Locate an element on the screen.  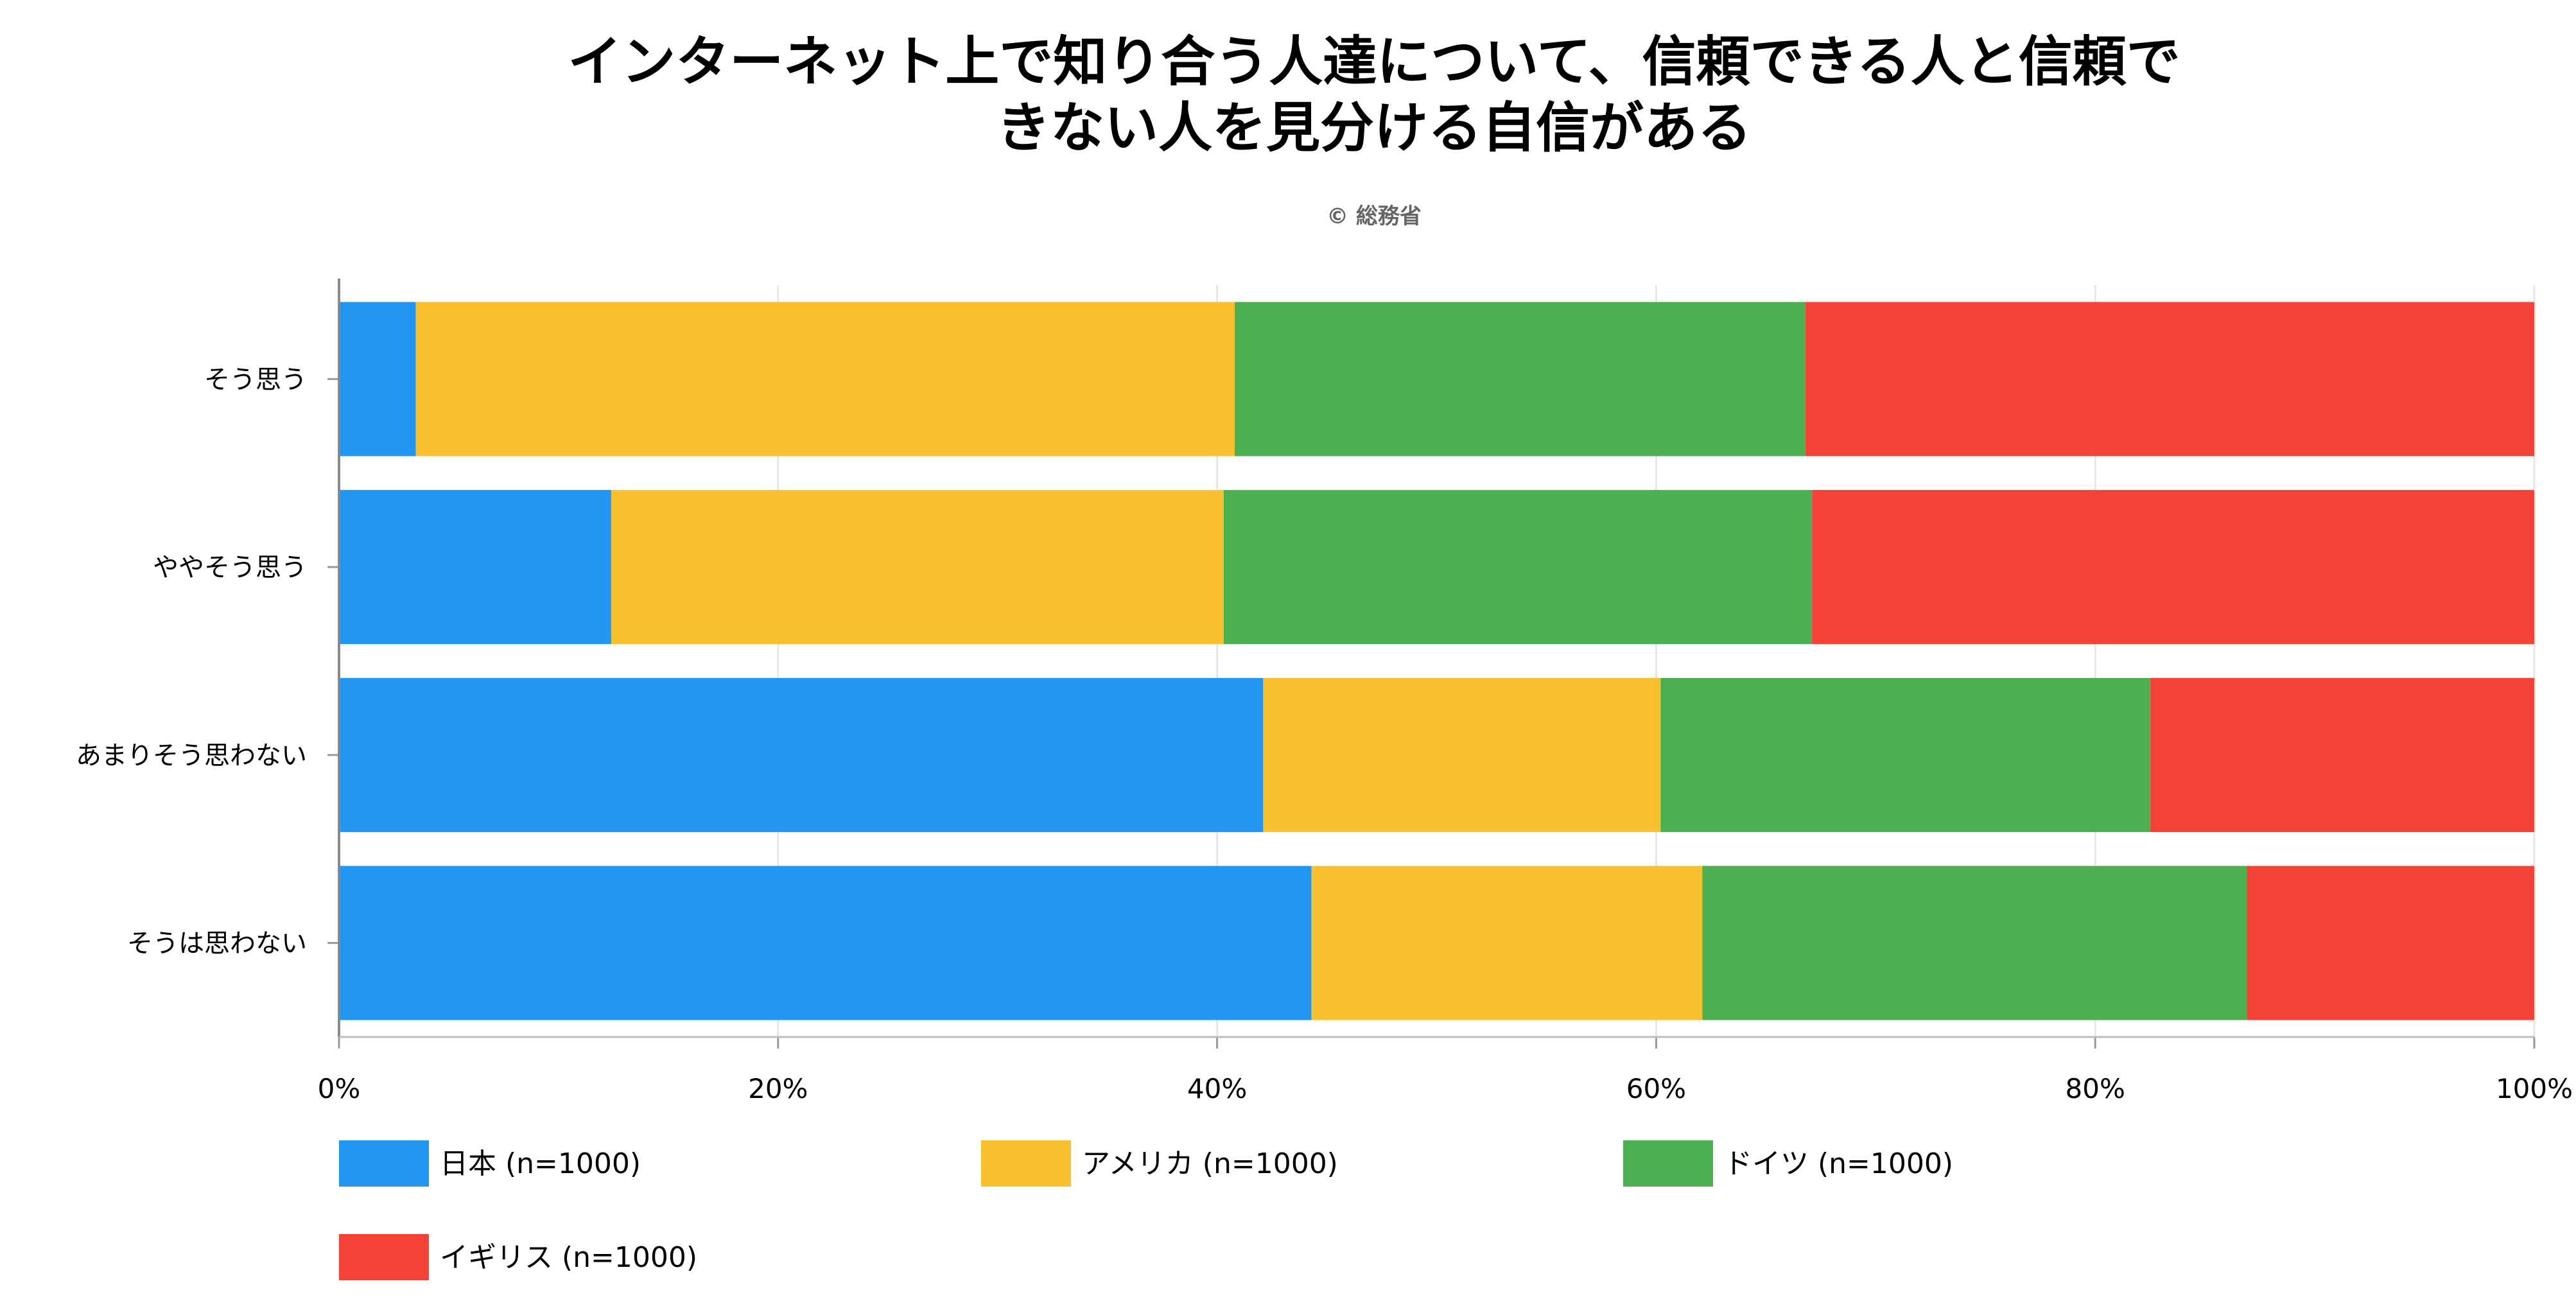
chart-subtitle: © 総務省 is located at coordinates (1374, 216).